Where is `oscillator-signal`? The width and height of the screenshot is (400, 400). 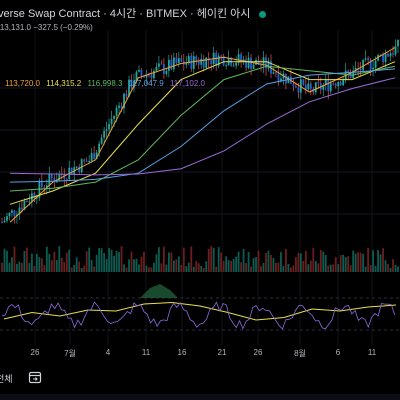 oscillator-signal is located at coordinates (200, 311).